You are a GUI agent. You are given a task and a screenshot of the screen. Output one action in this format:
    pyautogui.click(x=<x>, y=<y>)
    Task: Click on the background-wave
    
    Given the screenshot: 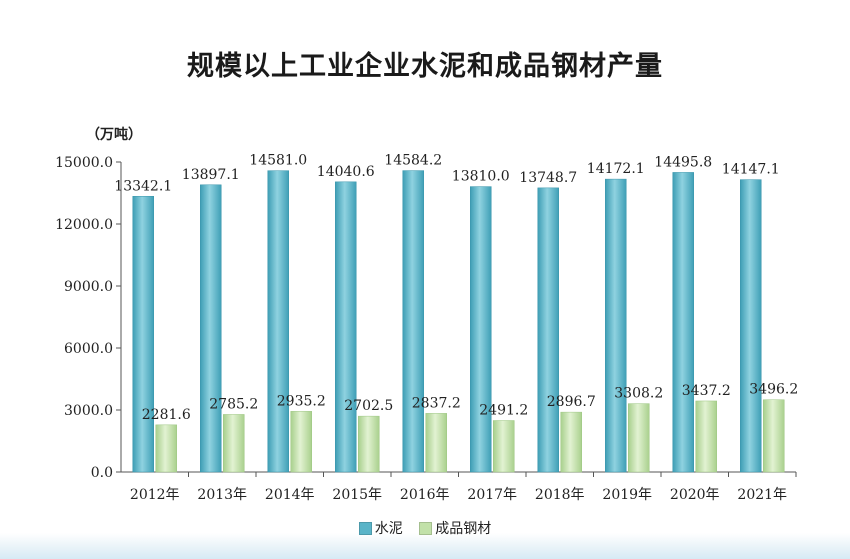 What is the action you would take?
    pyautogui.click(x=425, y=546)
    